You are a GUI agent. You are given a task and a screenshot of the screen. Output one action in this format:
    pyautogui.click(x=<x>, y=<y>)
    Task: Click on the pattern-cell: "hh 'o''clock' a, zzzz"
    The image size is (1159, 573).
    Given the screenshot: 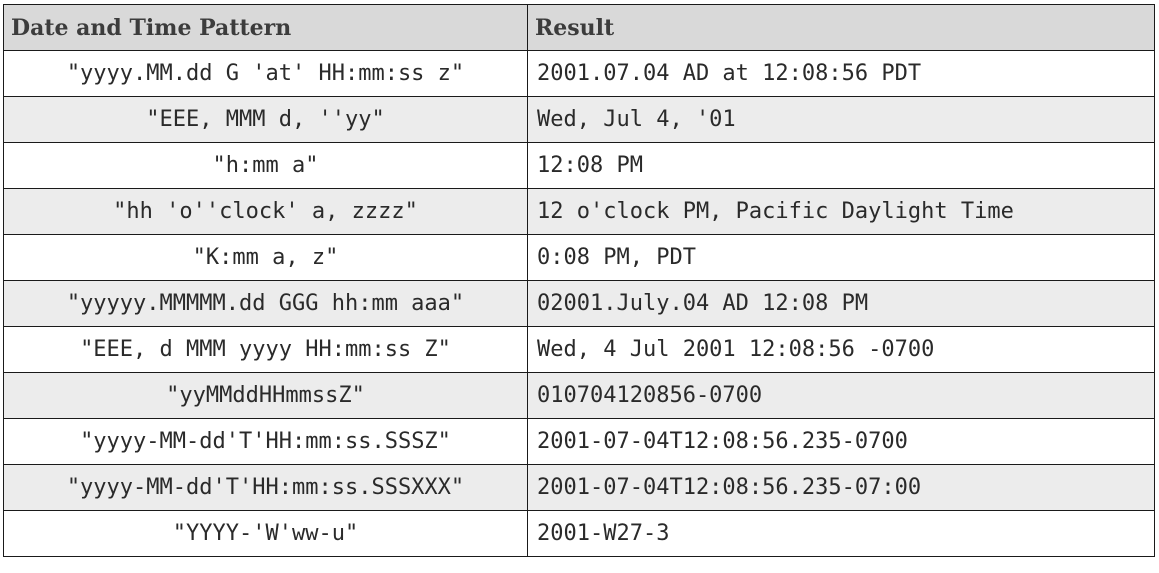 What is the action you would take?
    pyautogui.click(x=265, y=211)
    